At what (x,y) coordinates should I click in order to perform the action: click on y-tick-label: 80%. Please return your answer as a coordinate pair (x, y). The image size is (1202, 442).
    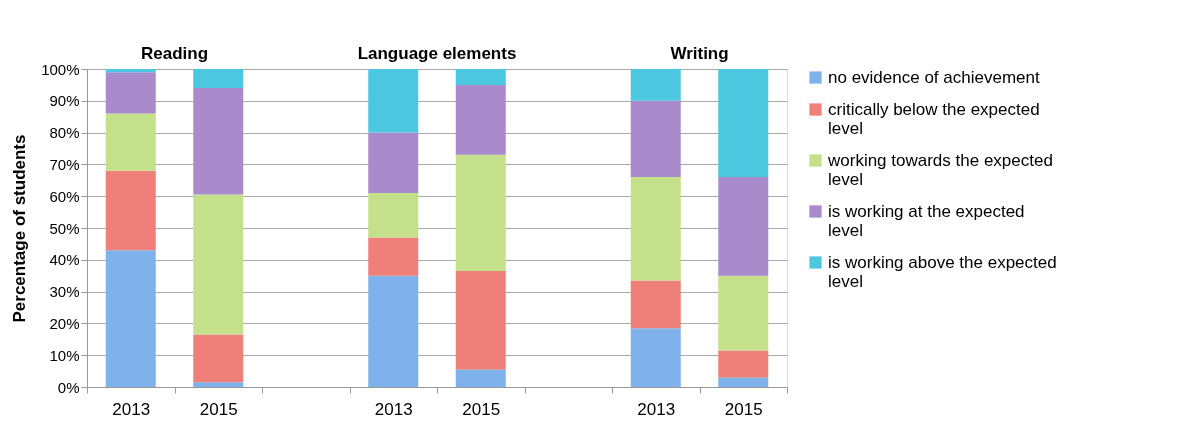
    Looking at the image, I should click on (64, 133).